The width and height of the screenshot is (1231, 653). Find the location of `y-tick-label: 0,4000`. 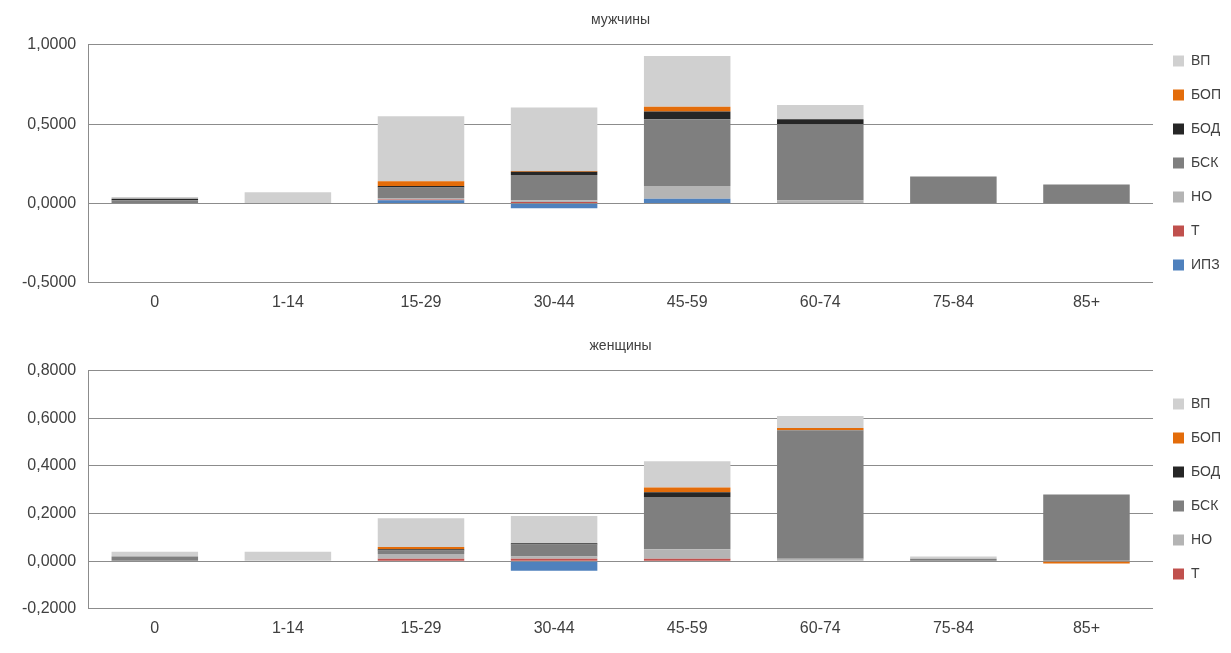

y-tick-label: 0,4000 is located at coordinates (52, 465).